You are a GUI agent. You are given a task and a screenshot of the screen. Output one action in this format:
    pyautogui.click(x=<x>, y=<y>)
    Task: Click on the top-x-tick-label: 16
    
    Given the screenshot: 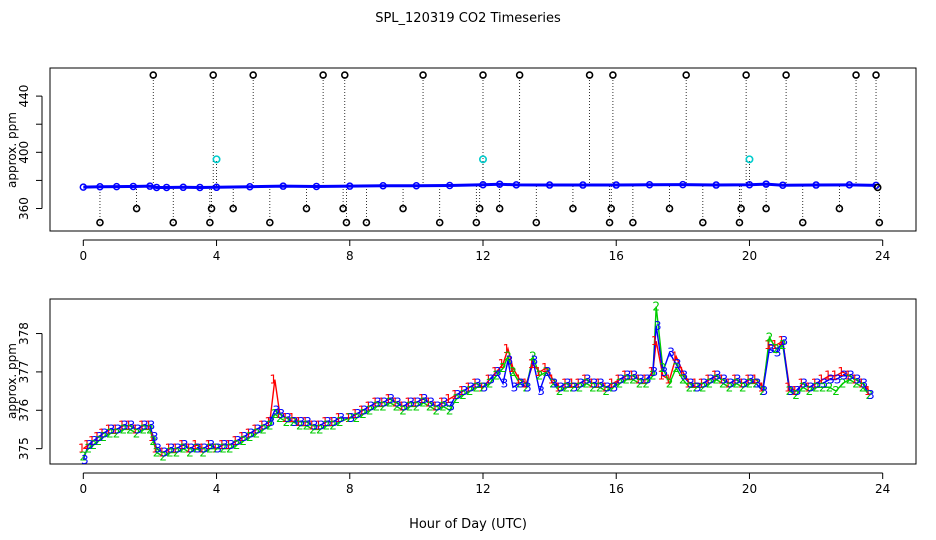 What is the action you would take?
    pyautogui.click(x=616, y=256)
    